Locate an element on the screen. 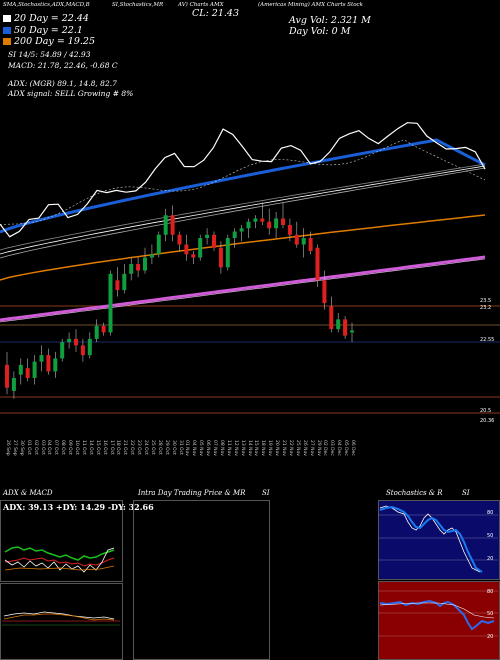 Image resolution: width=500 pixels, height=660 pixels. rsi-lines-chart is located at coordinates (438, 613).